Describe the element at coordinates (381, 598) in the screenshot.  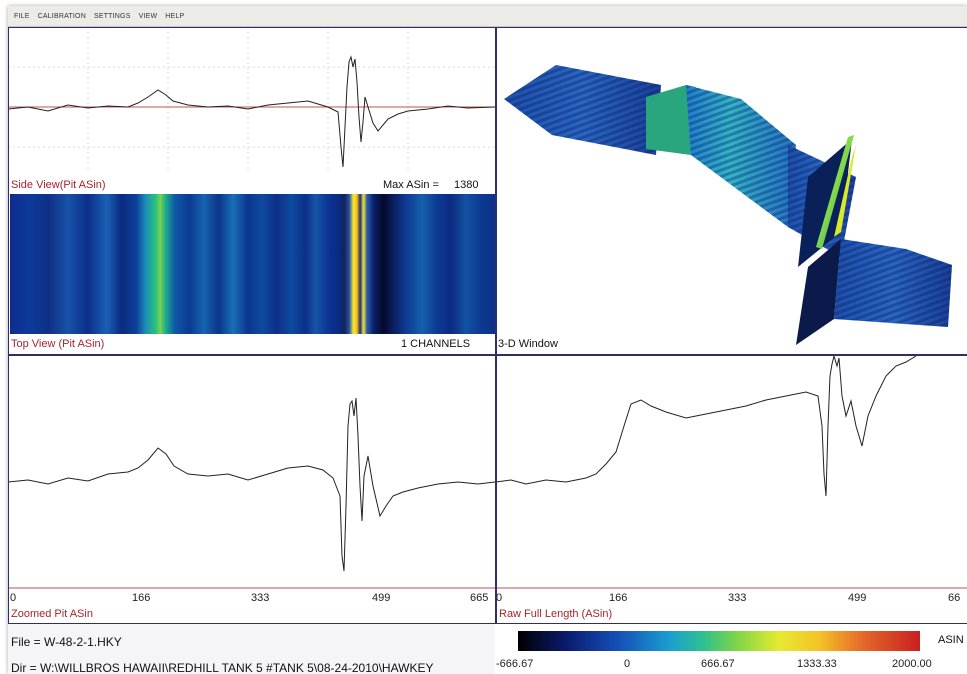
I see `zoomed-tick-3: 499` at that location.